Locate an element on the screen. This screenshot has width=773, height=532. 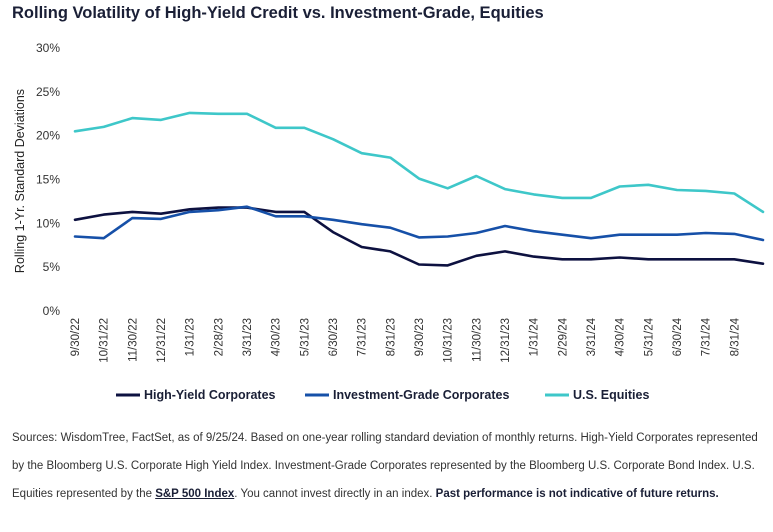
y-tick-label: 10% is located at coordinates (48, 223).